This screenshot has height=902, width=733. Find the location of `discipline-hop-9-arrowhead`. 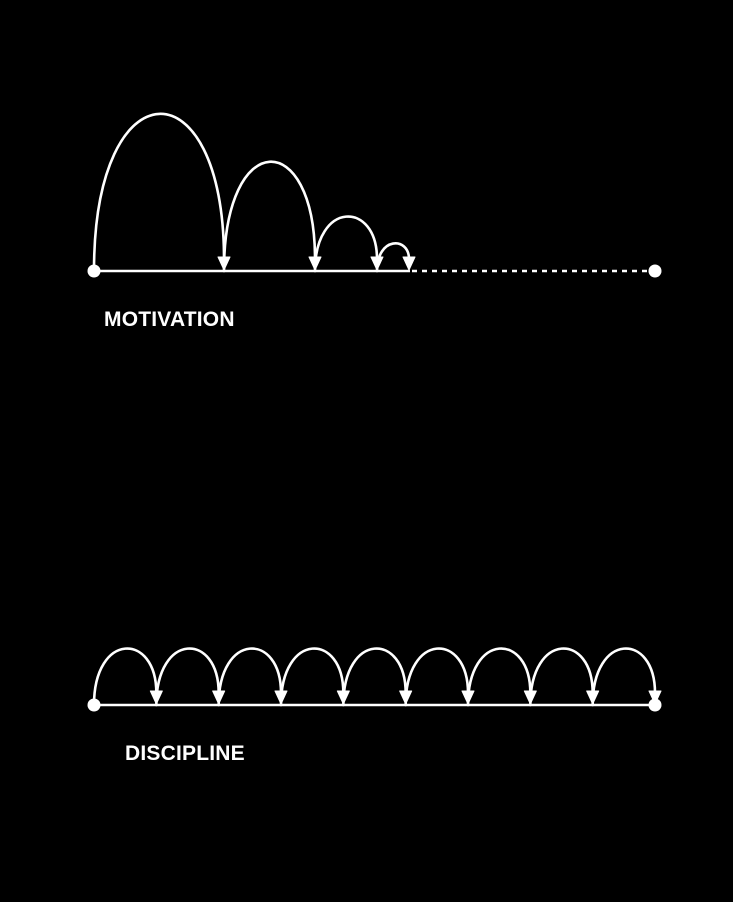

discipline-hop-9-arrowhead is located at coordinates (655, 697).